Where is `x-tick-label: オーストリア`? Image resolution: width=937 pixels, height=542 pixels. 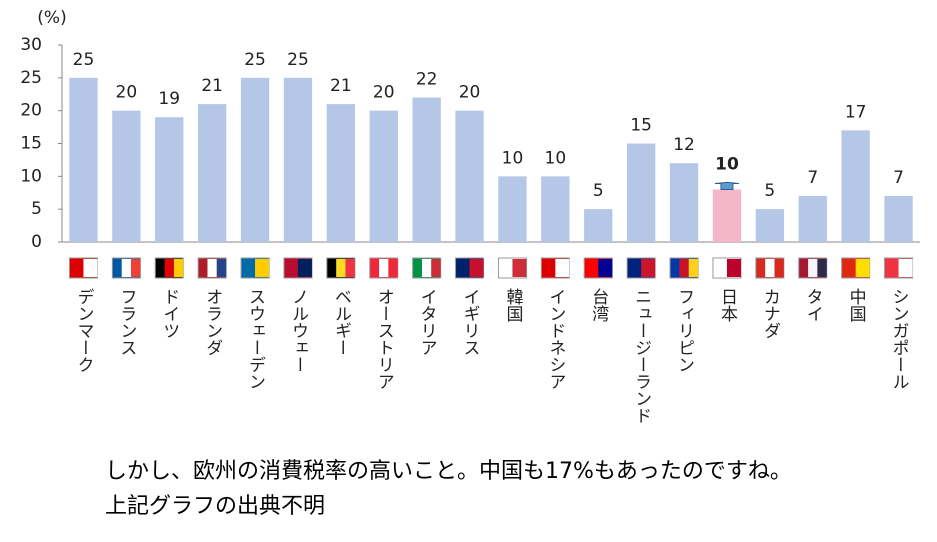
x-tick-label: オーストリア is located at coordinates (384, 339).